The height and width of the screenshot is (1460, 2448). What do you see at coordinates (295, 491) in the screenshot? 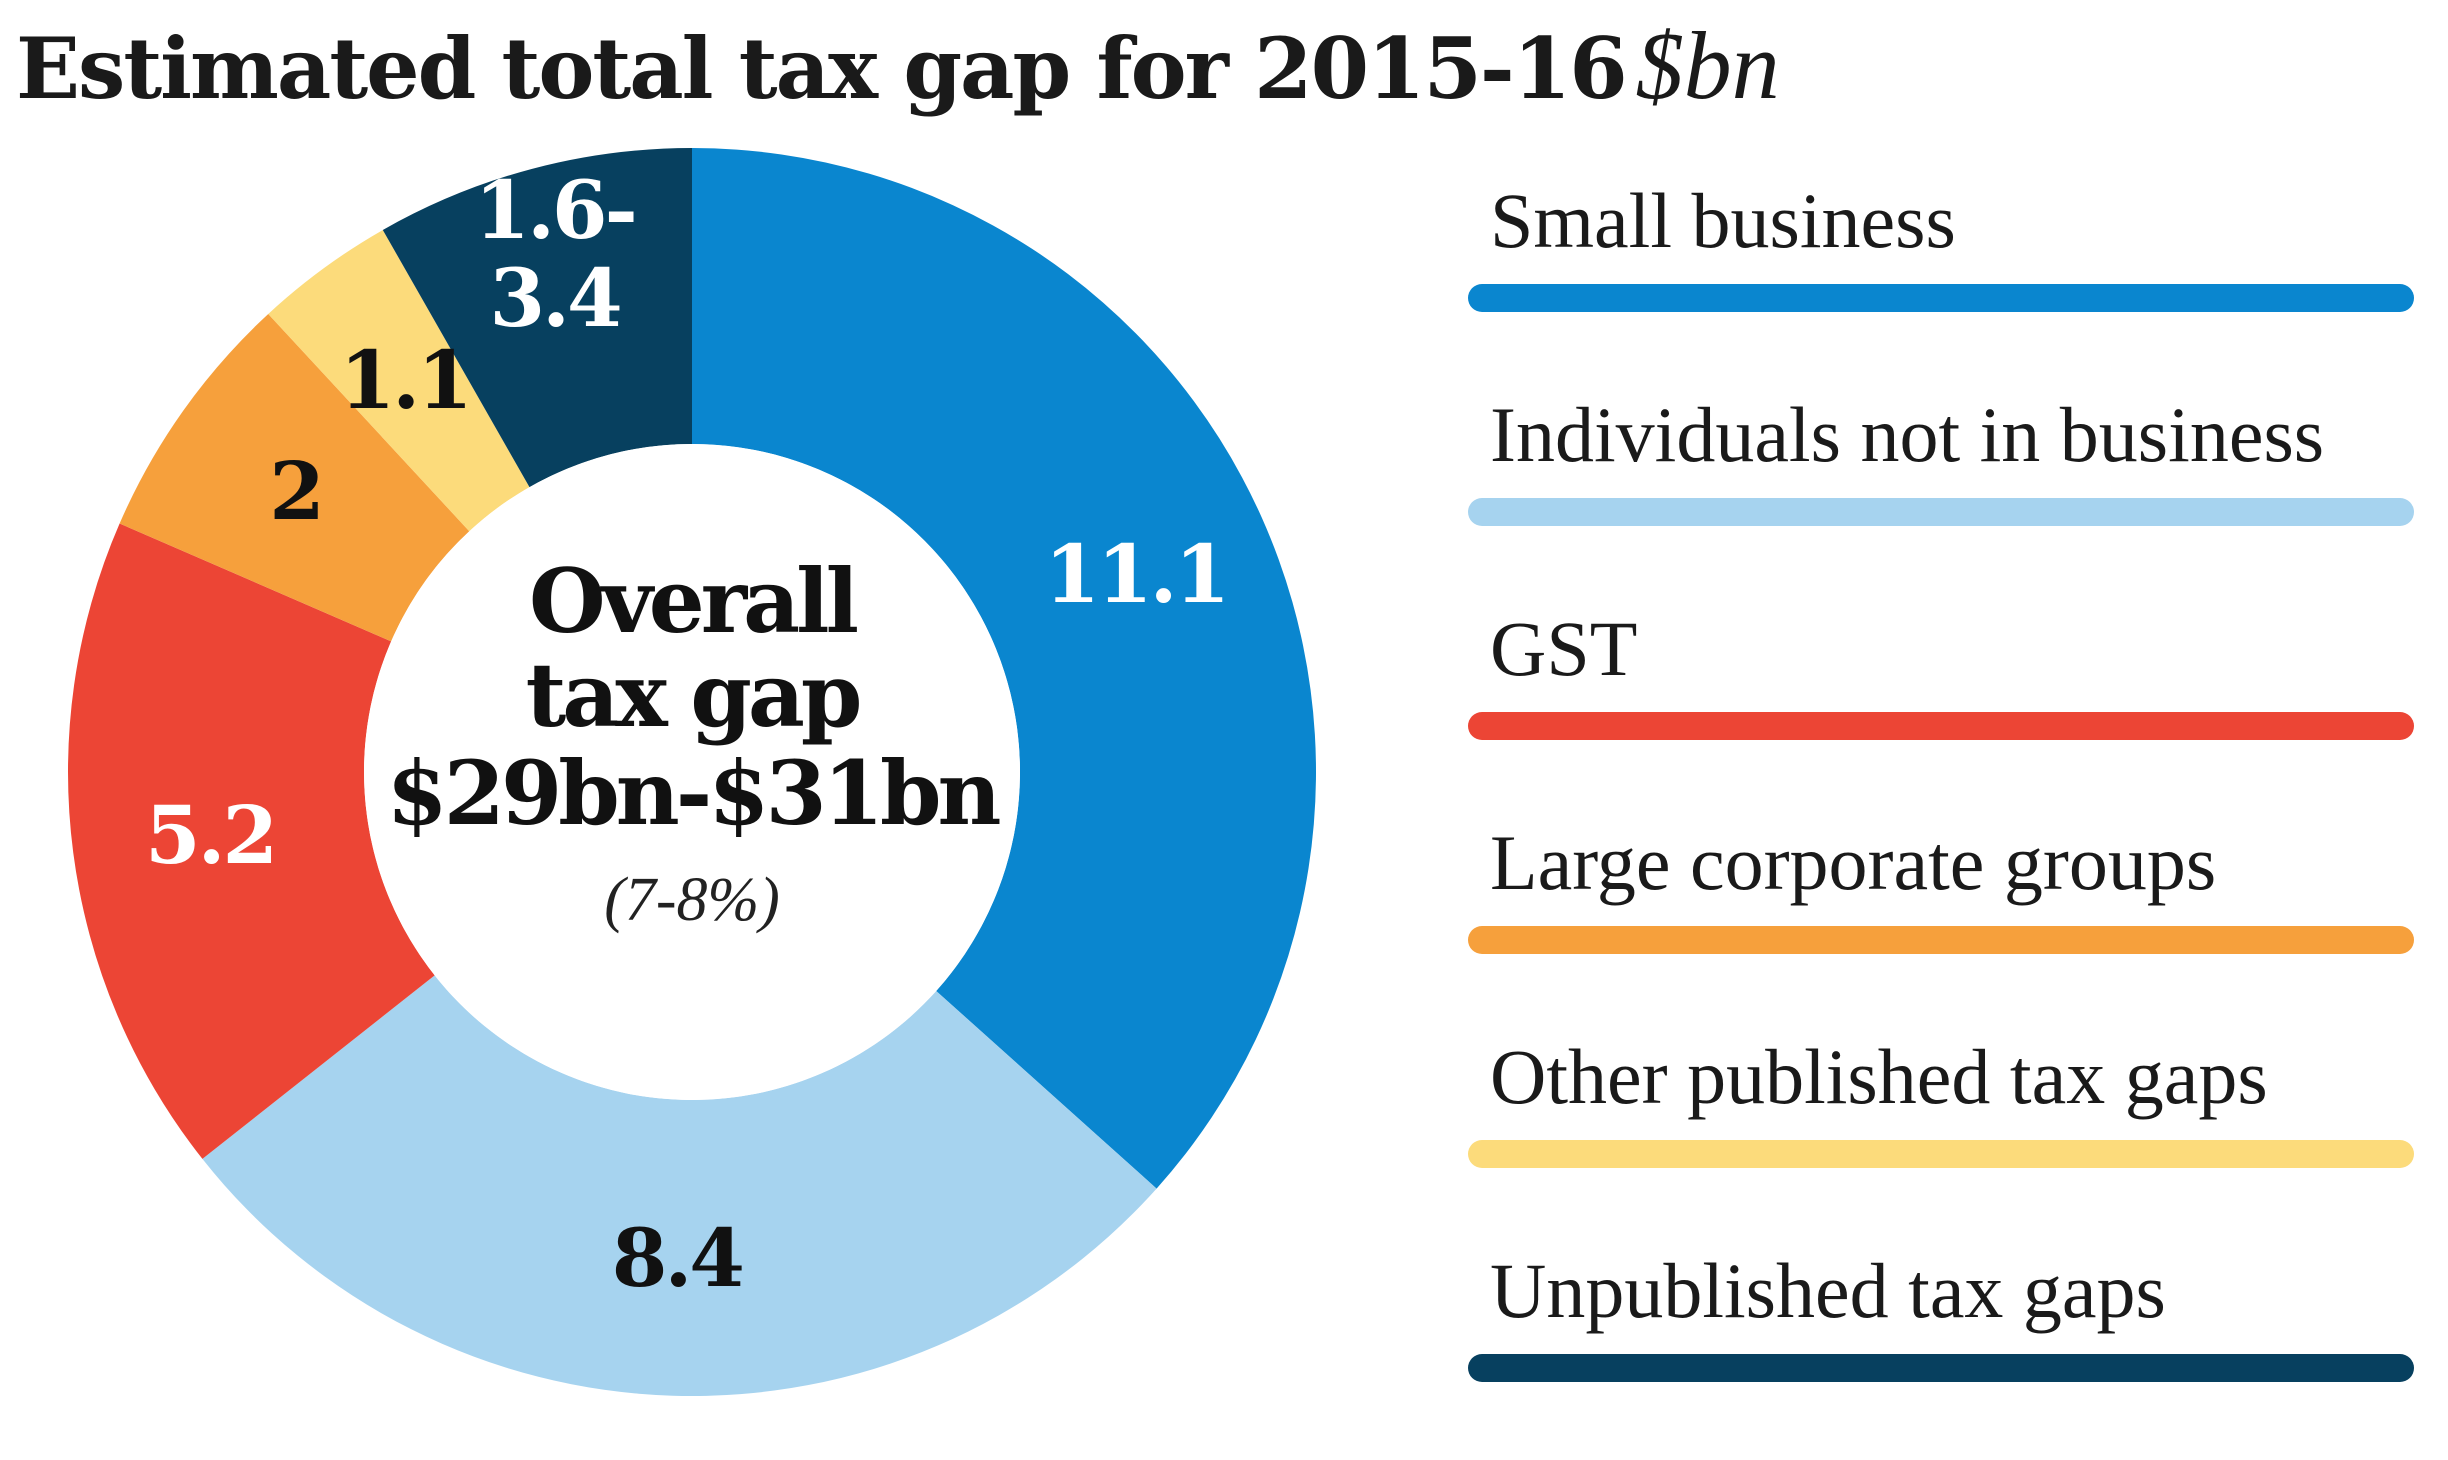
I see `slice-label-large-corporate-groups: 2` at bounding box center [295, 491].